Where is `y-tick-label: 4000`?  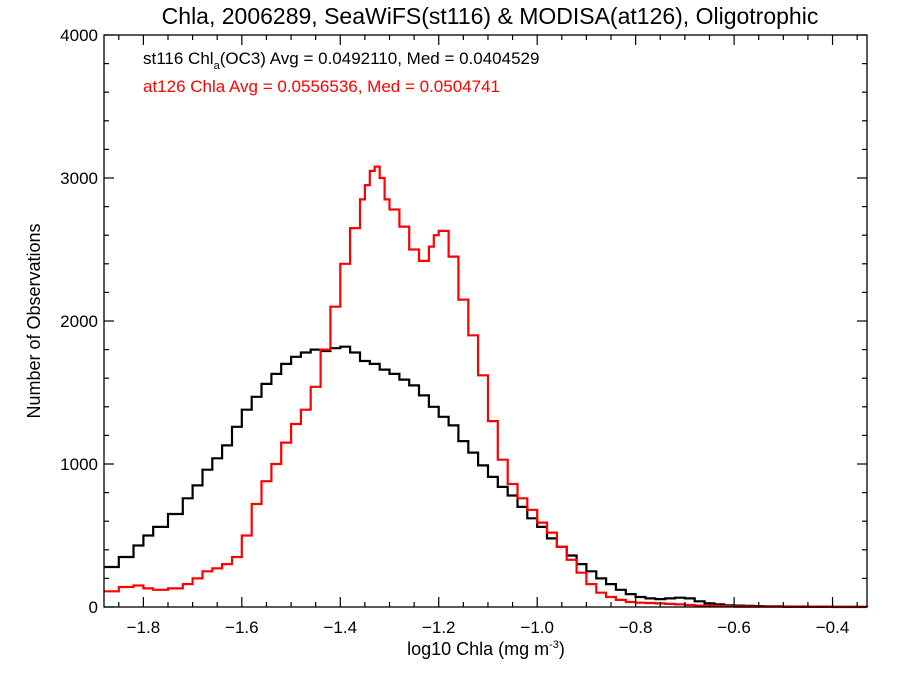 y-tick-label: 4000 is located at coordinates (79, 35).